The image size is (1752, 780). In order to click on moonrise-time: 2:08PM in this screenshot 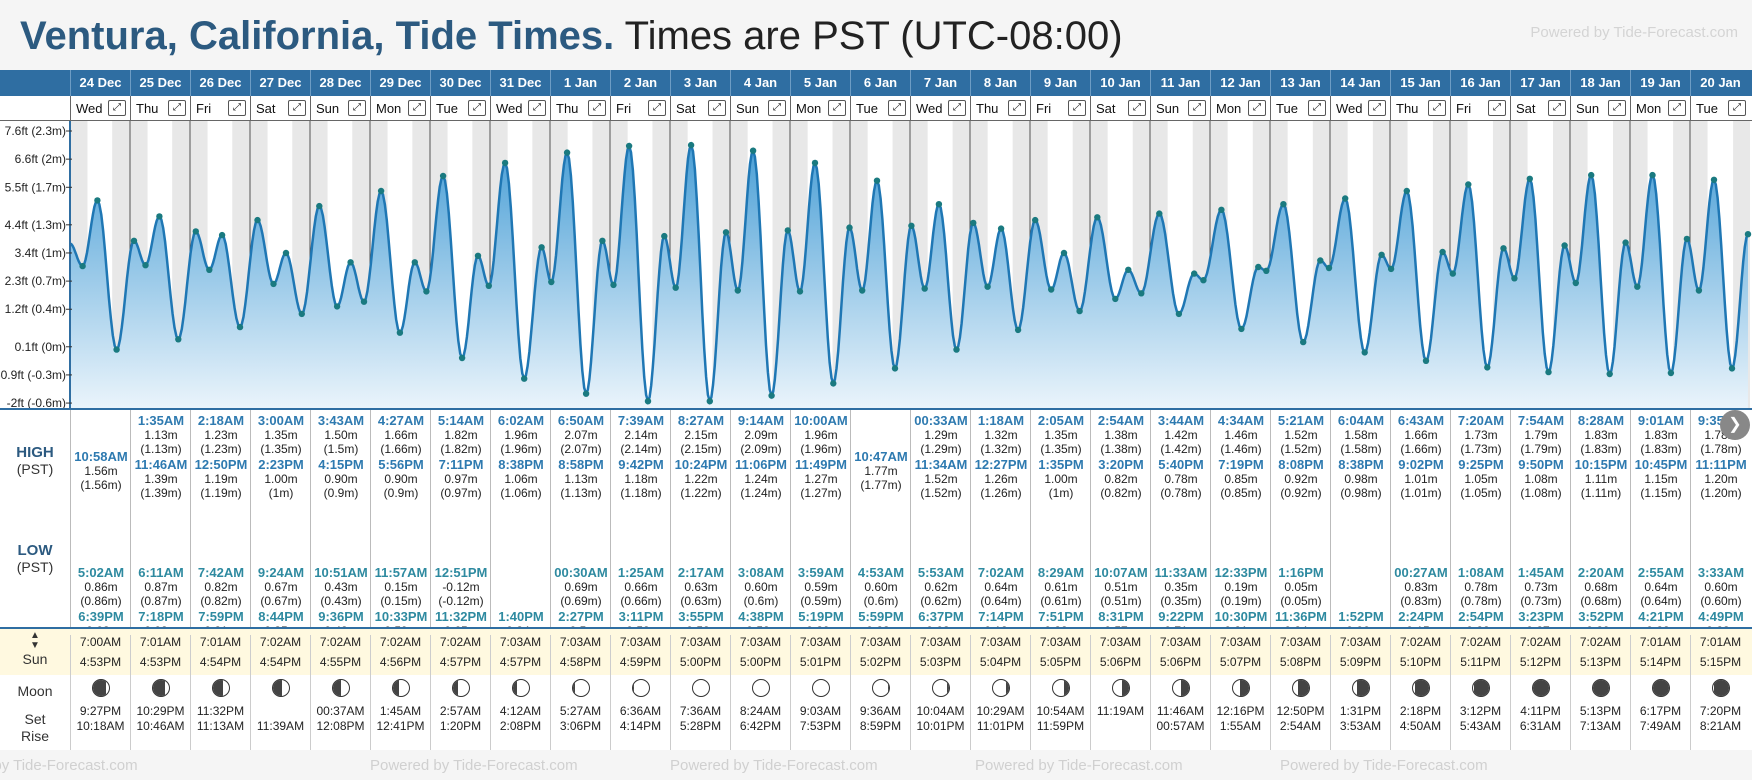, I will do `click(520, 726)`.